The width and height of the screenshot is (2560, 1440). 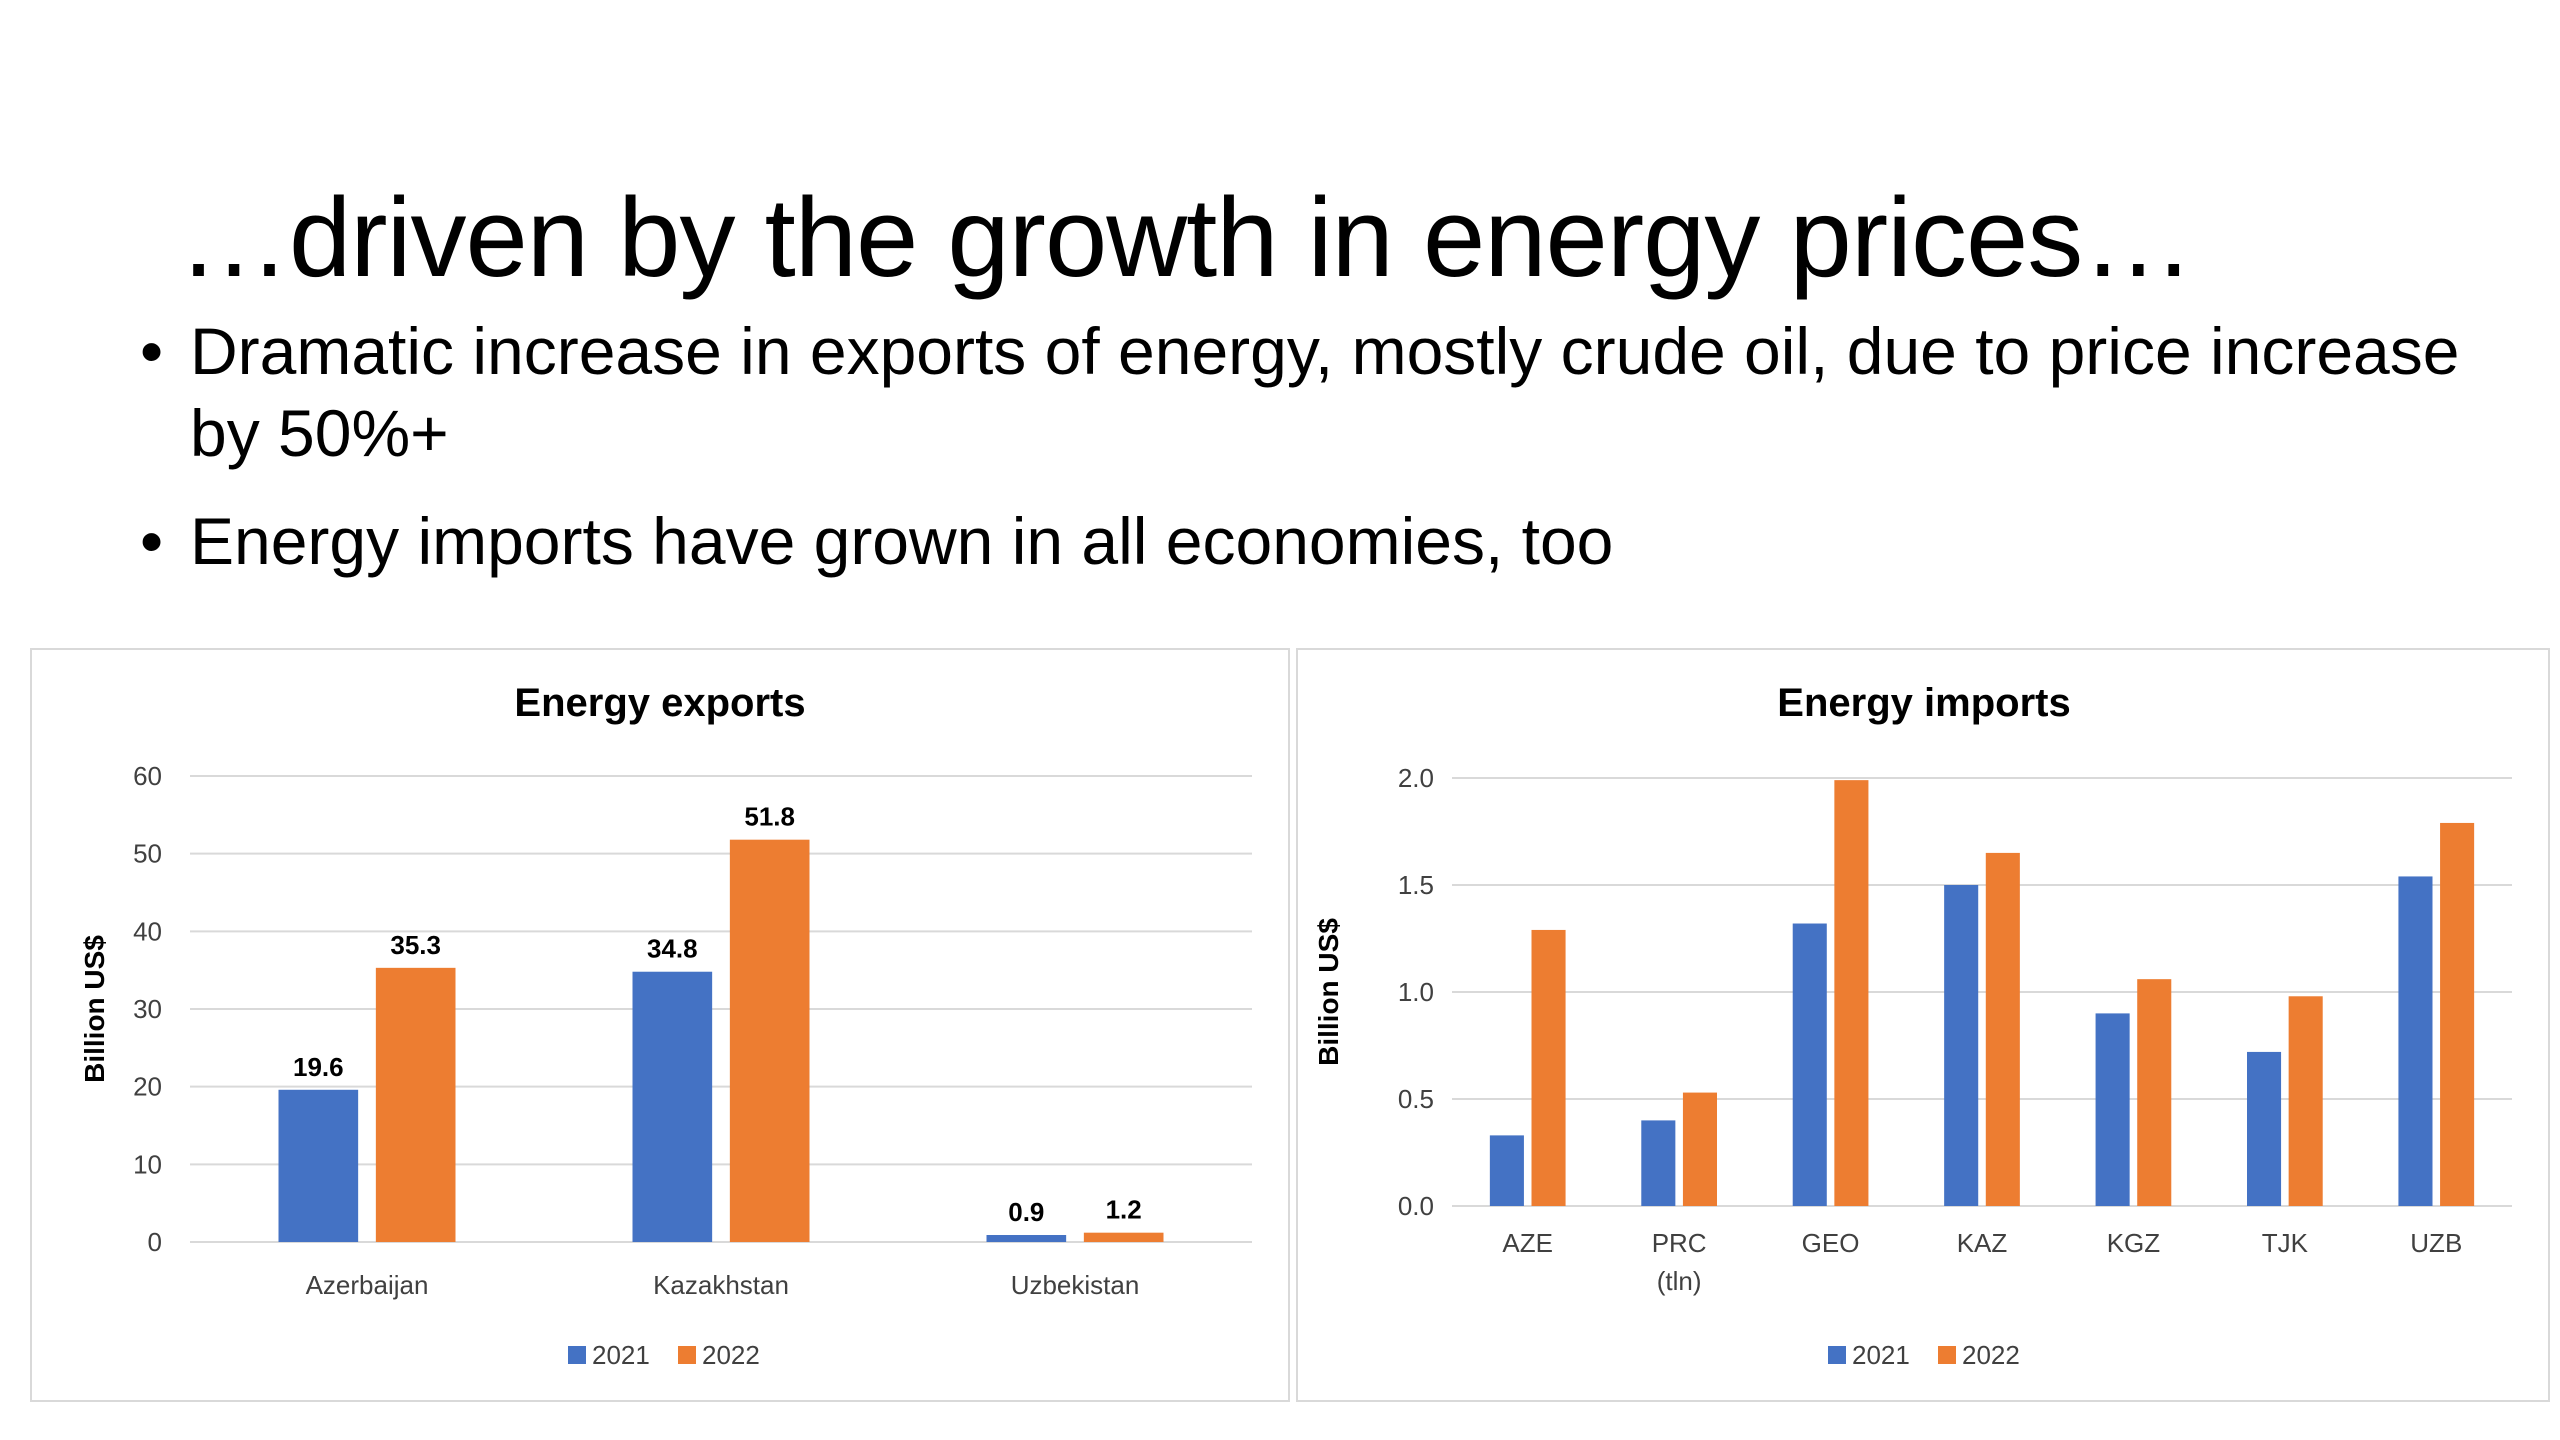 I want to click on exports-data-label: 34.8, so click(x=672, y=949).